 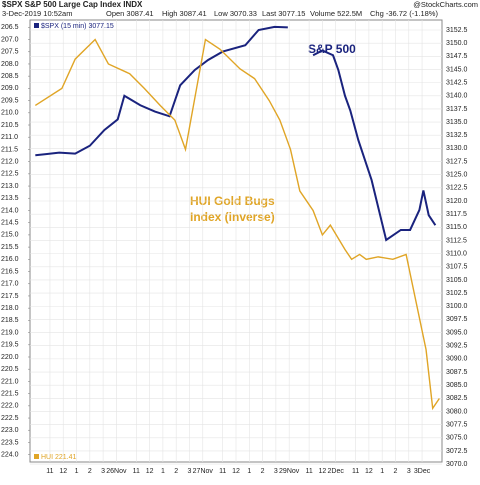 I want to click on x-tick-label: 26Nov, so click(x=116, y=471).